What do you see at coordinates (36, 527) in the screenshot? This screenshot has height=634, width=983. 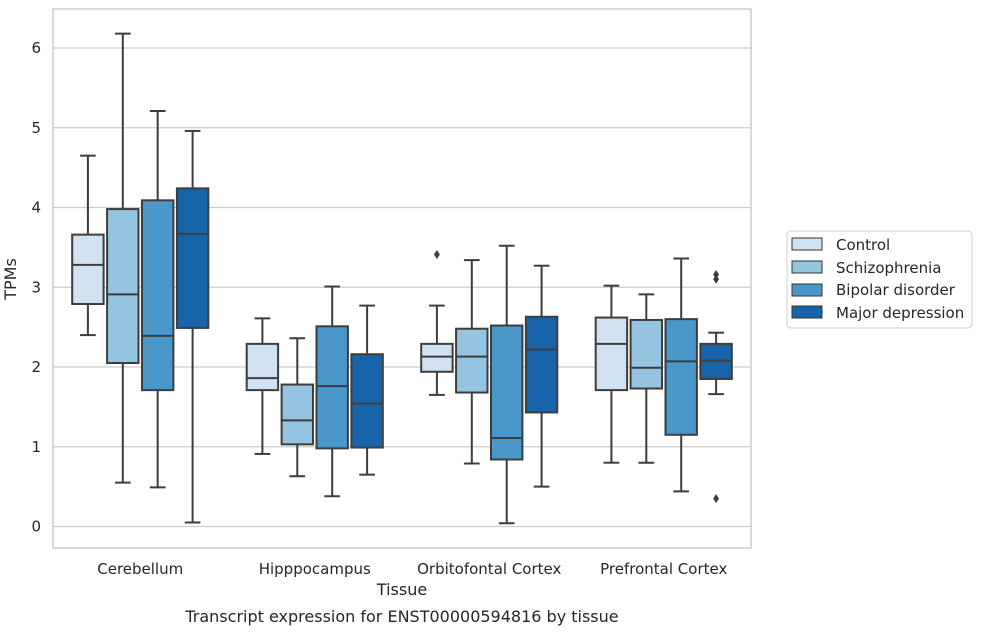 I see `y-tick-label-0: 0` at bounding box center [36, 527].